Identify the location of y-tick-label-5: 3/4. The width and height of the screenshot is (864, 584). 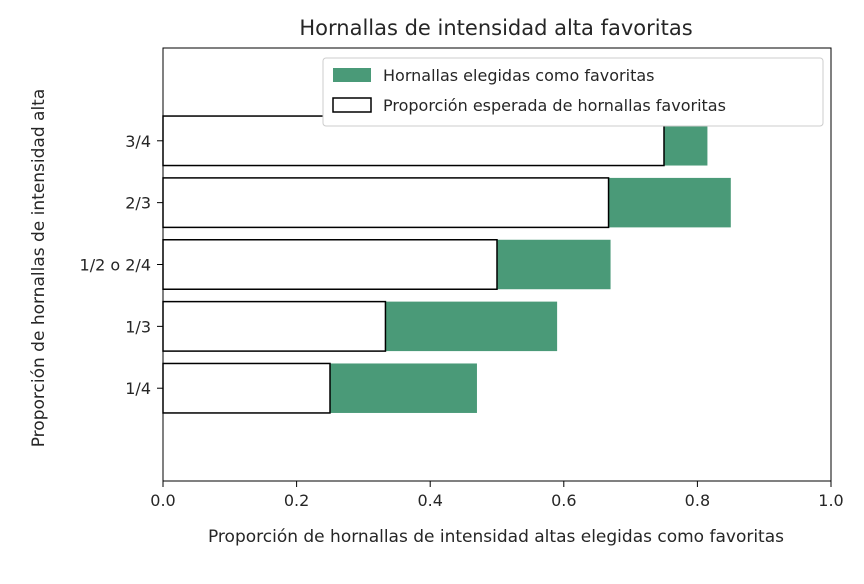
(138, 141).